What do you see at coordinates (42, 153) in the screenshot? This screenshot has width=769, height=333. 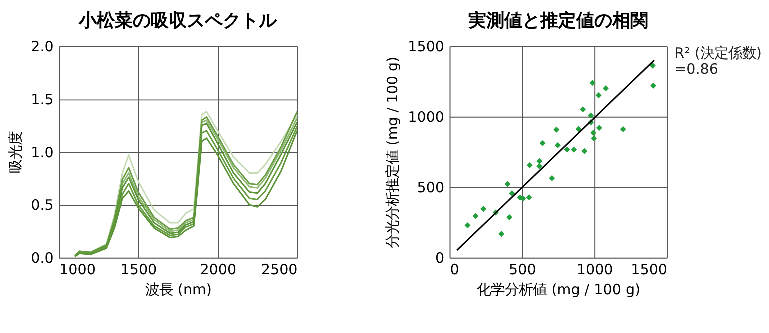 I see `y-tick-label: 1.0` at bounding box center [42, 153].